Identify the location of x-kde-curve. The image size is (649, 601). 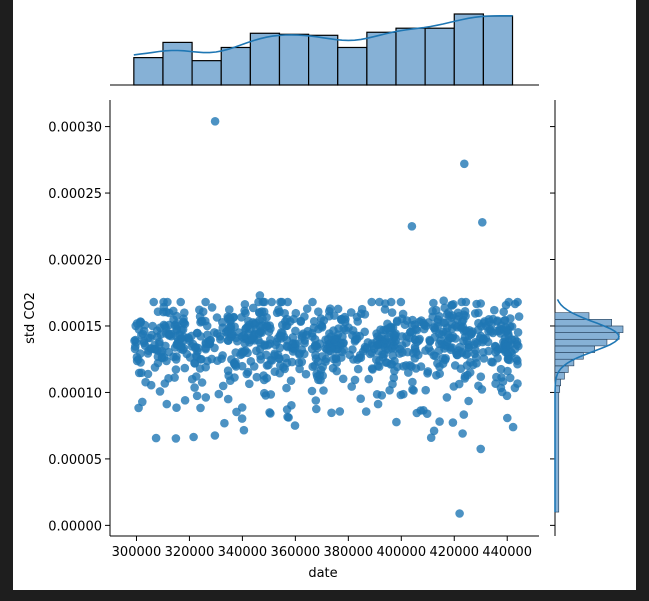
(323, 35).